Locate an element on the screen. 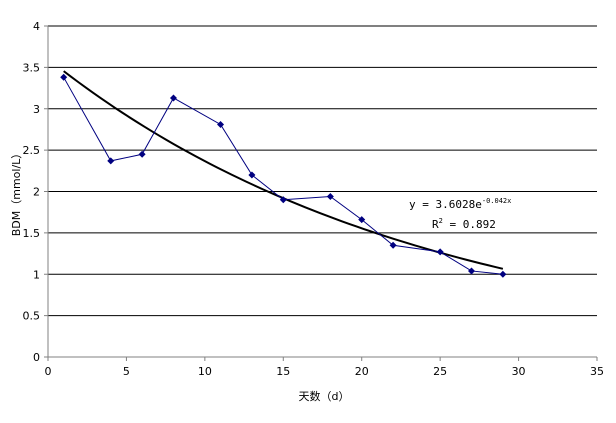 This screenshot has width=616, height=423. x-tick-label-0: 0 is located at coordinates (48, 371).